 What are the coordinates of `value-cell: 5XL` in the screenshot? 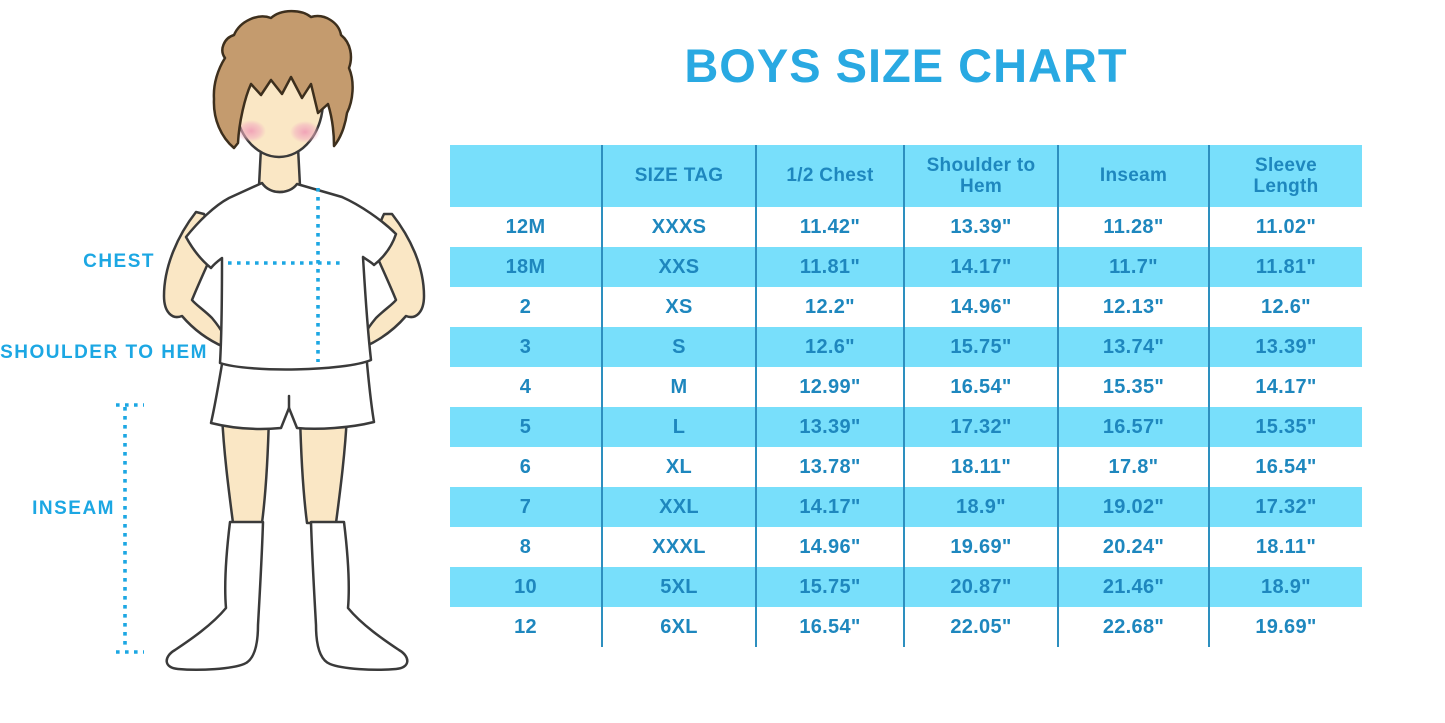 It's located at (678, 587).